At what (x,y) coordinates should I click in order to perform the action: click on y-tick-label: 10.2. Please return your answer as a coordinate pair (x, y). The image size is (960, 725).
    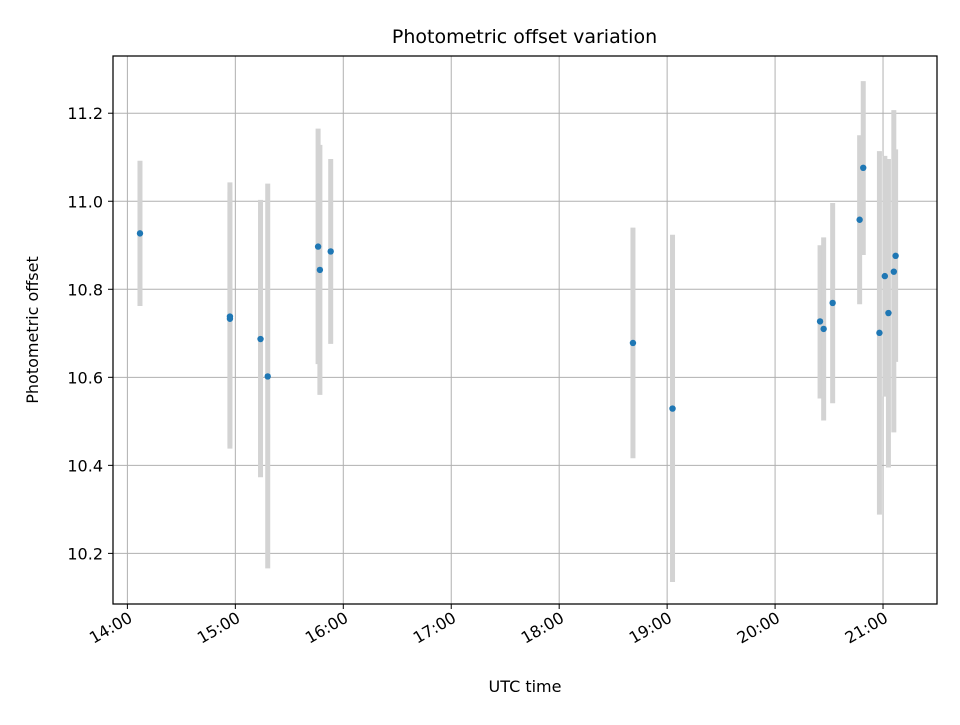
    Looking at the image, I should click on (85, 553).